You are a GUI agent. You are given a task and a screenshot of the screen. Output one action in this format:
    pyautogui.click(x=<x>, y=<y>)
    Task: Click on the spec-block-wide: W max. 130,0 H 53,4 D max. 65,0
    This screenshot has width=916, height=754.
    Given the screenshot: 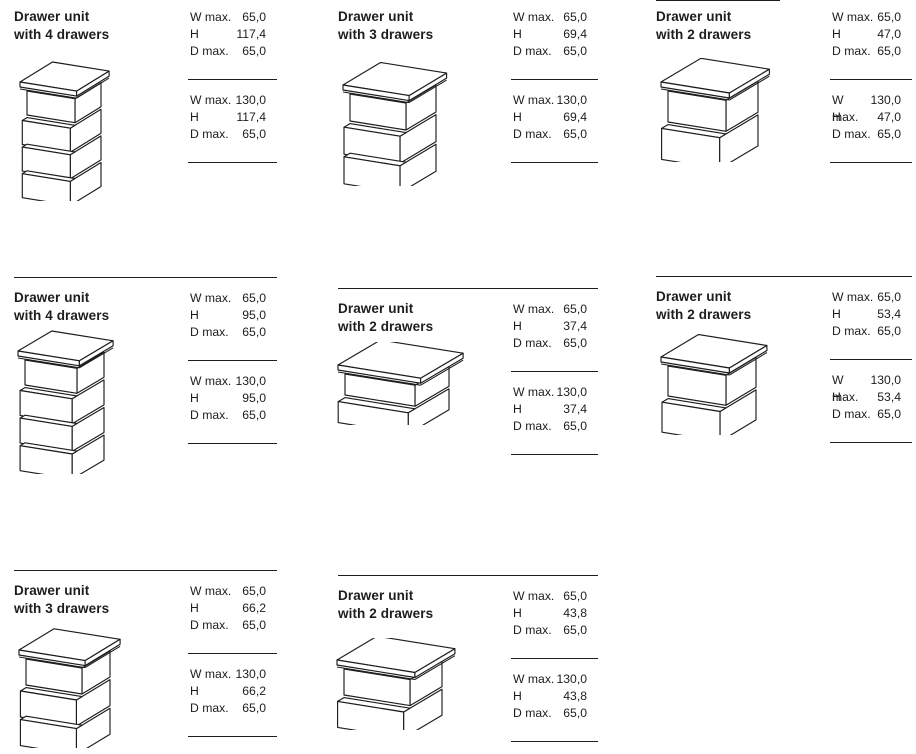 What is the action you would take?
    pyautogui.click(x=871, y=397)
    